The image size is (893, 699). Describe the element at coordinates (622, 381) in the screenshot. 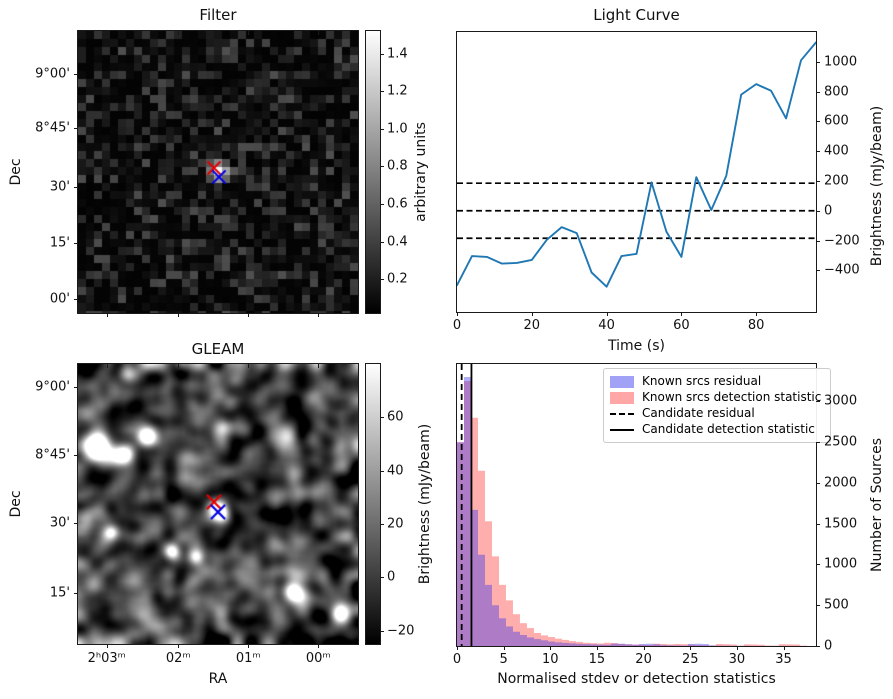

I see `legend-patch-swatch` at that location.